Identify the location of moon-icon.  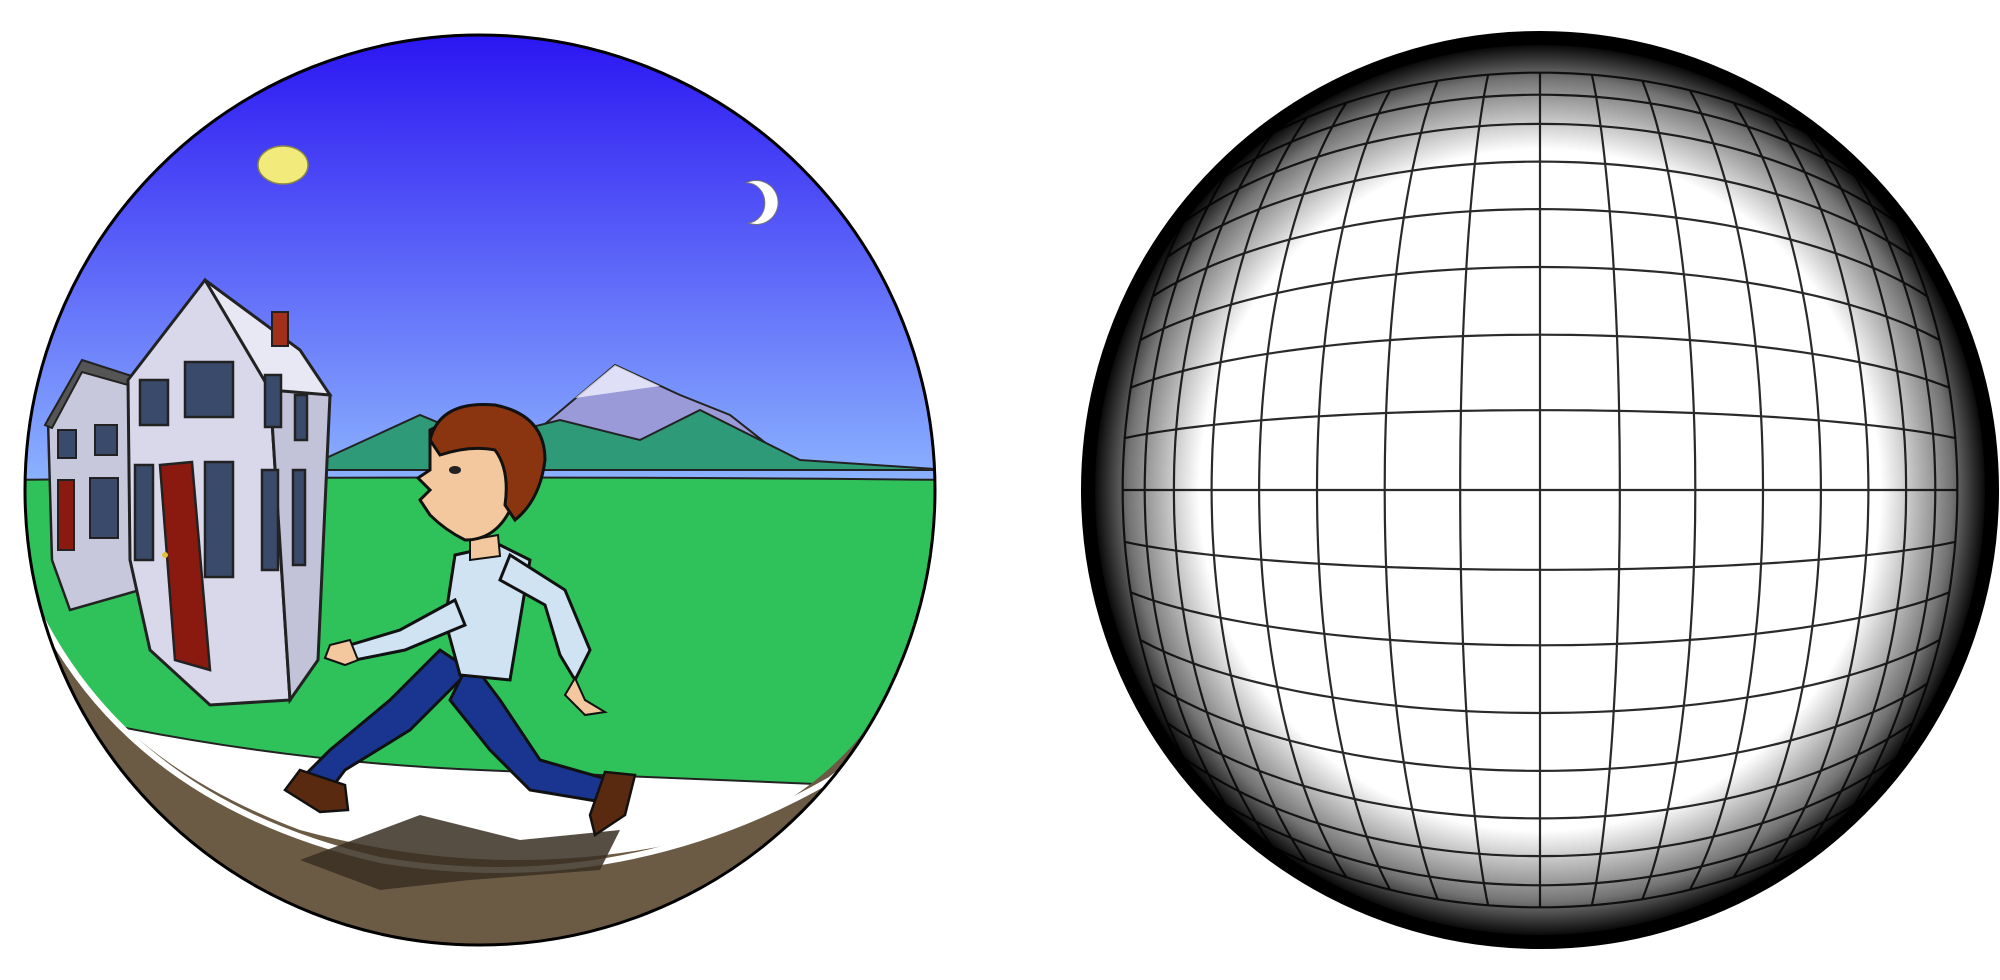
(762, 203).